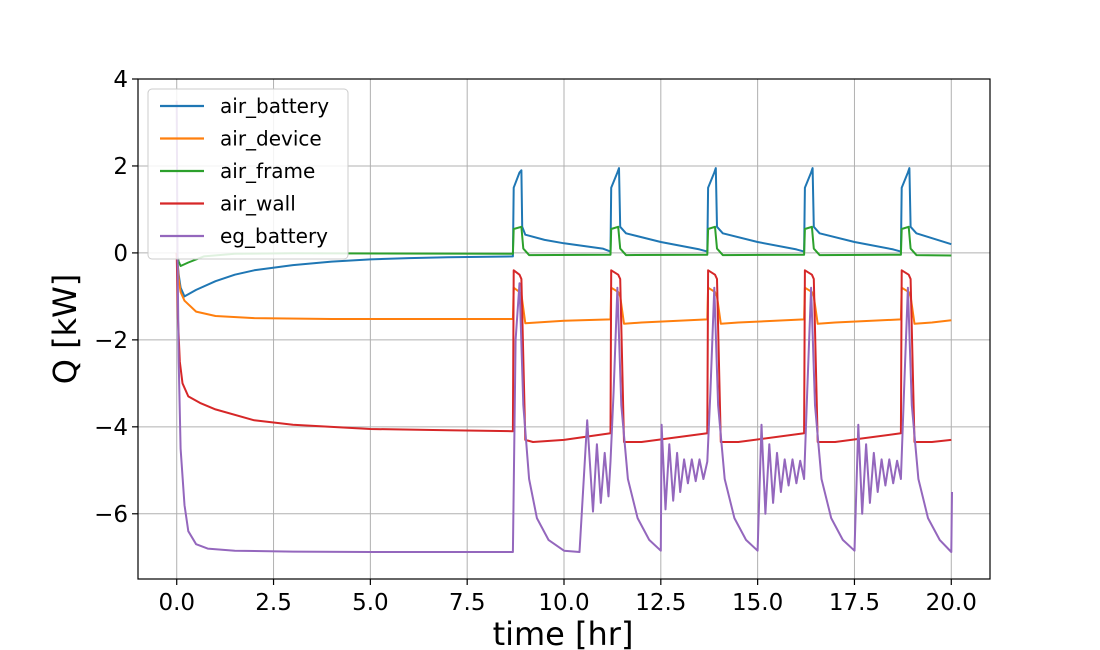 The image size is (1100, 650). Describe the element at coordinates (273, 603) in the screenshot. I see `x-tick-label: 2.5` at that location.